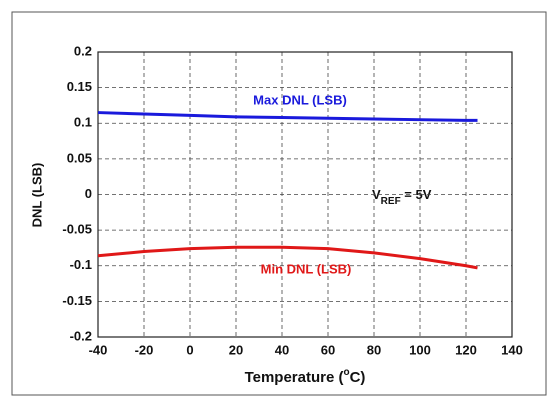  What do you see at coordinates (189, 349) in the screenshot?
I see `x-tick-label: 0` at bounding box center [189, 349].